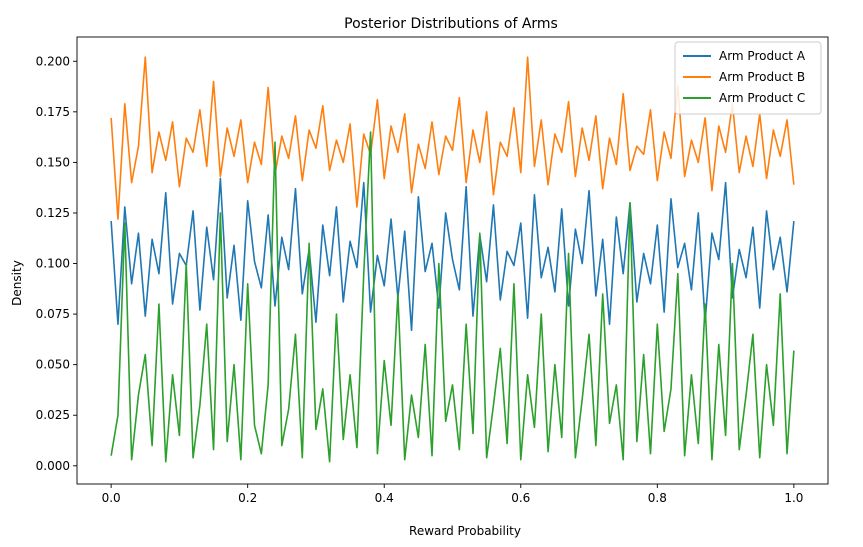 This screenshot has height=547, width=863. I want to click on y-tick-label: 0.075, so click(53, 314).